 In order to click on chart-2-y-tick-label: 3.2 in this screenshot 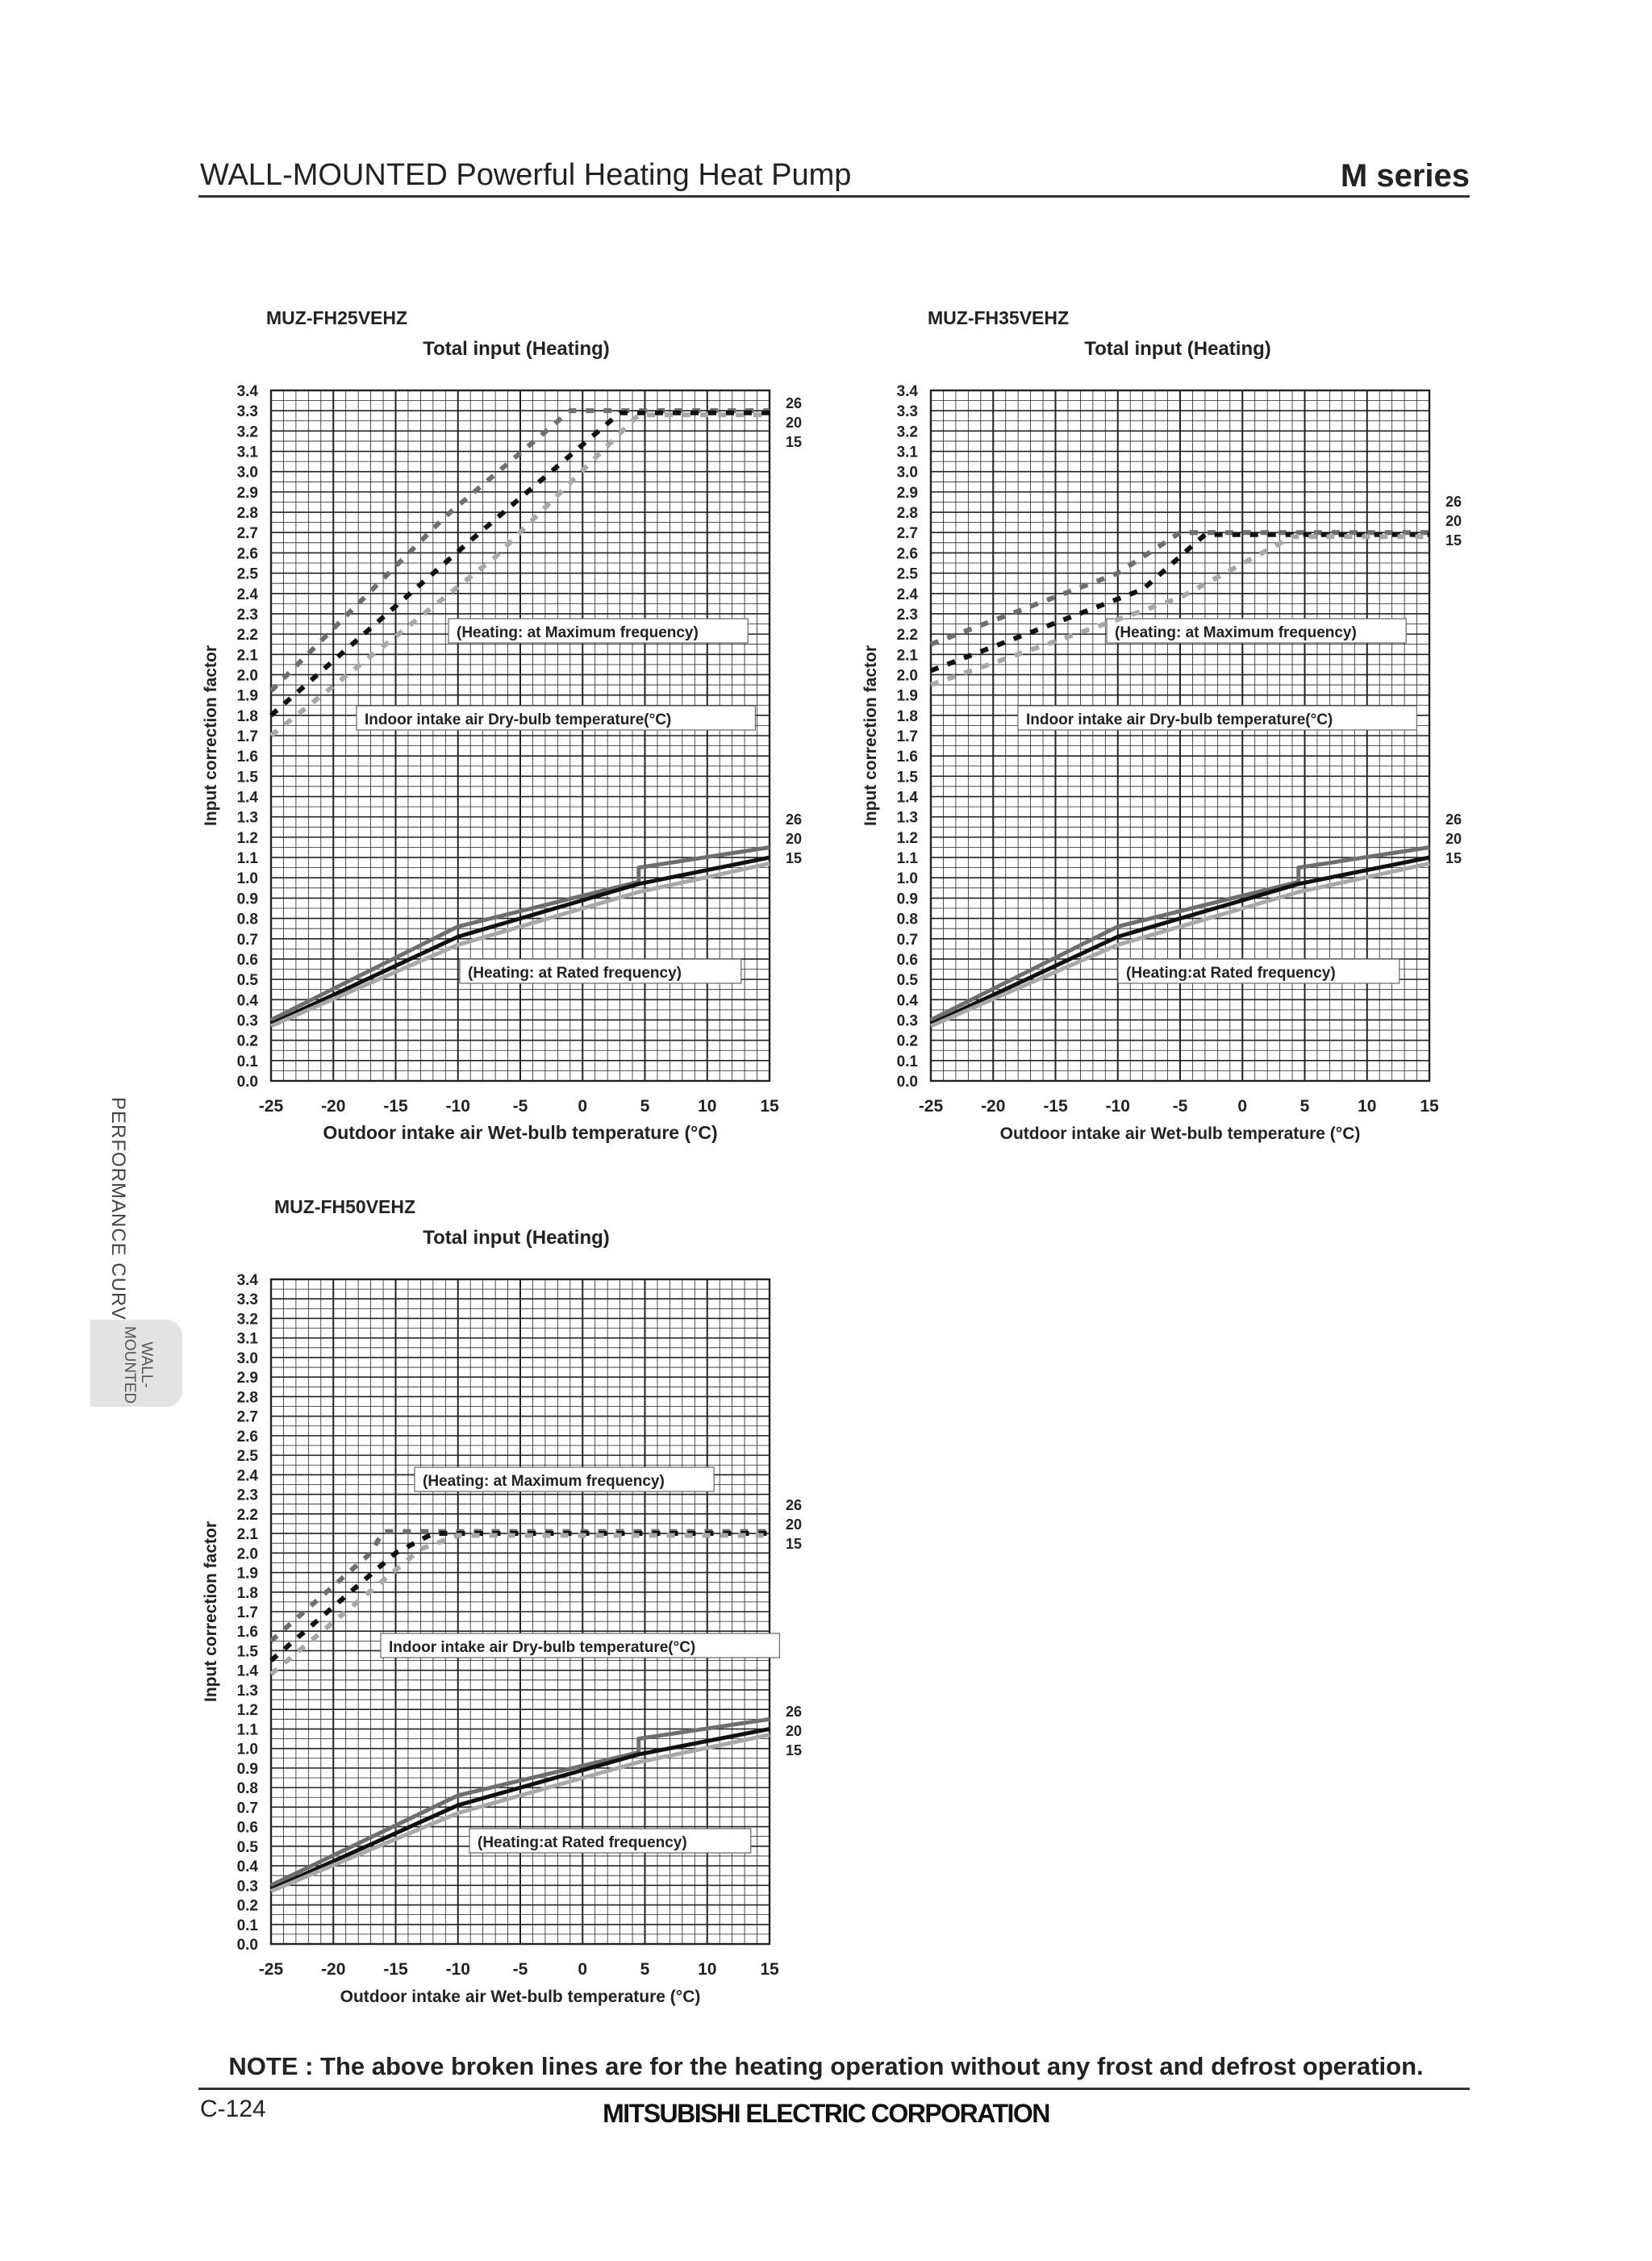, I will do `click(908, 432)`.